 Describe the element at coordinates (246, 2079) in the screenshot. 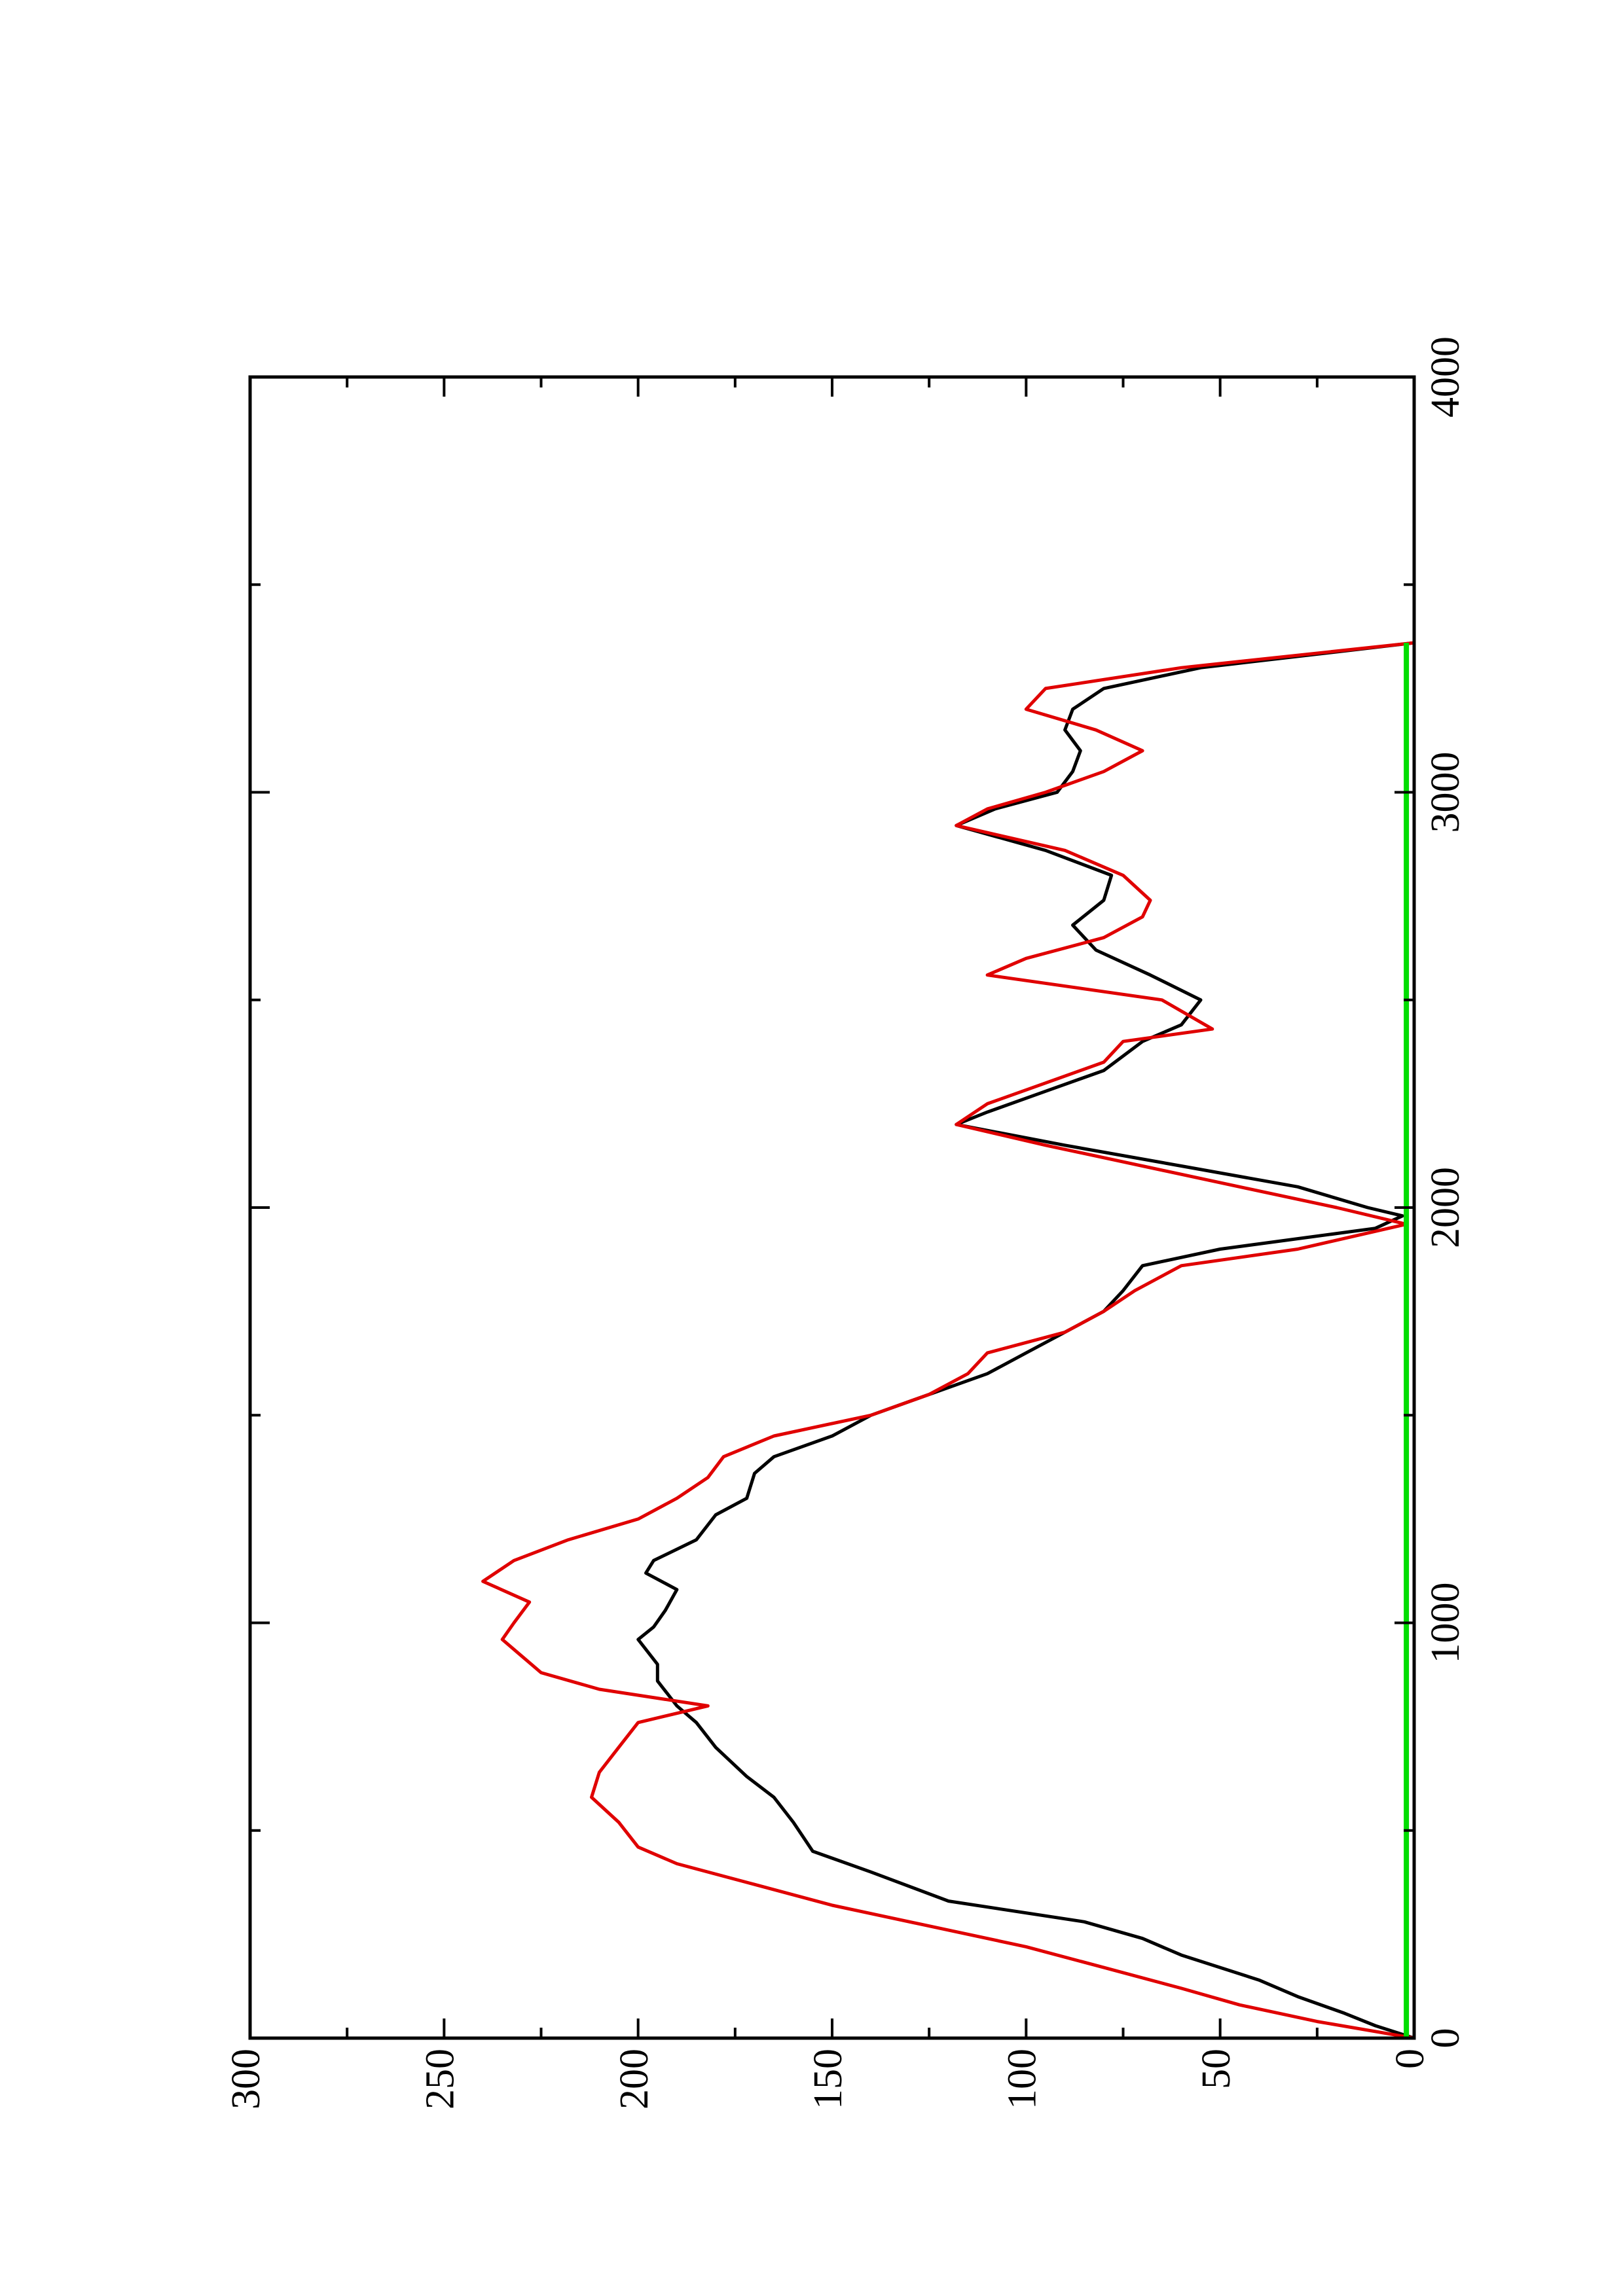

I see `y-tick-label: 300` at that location.